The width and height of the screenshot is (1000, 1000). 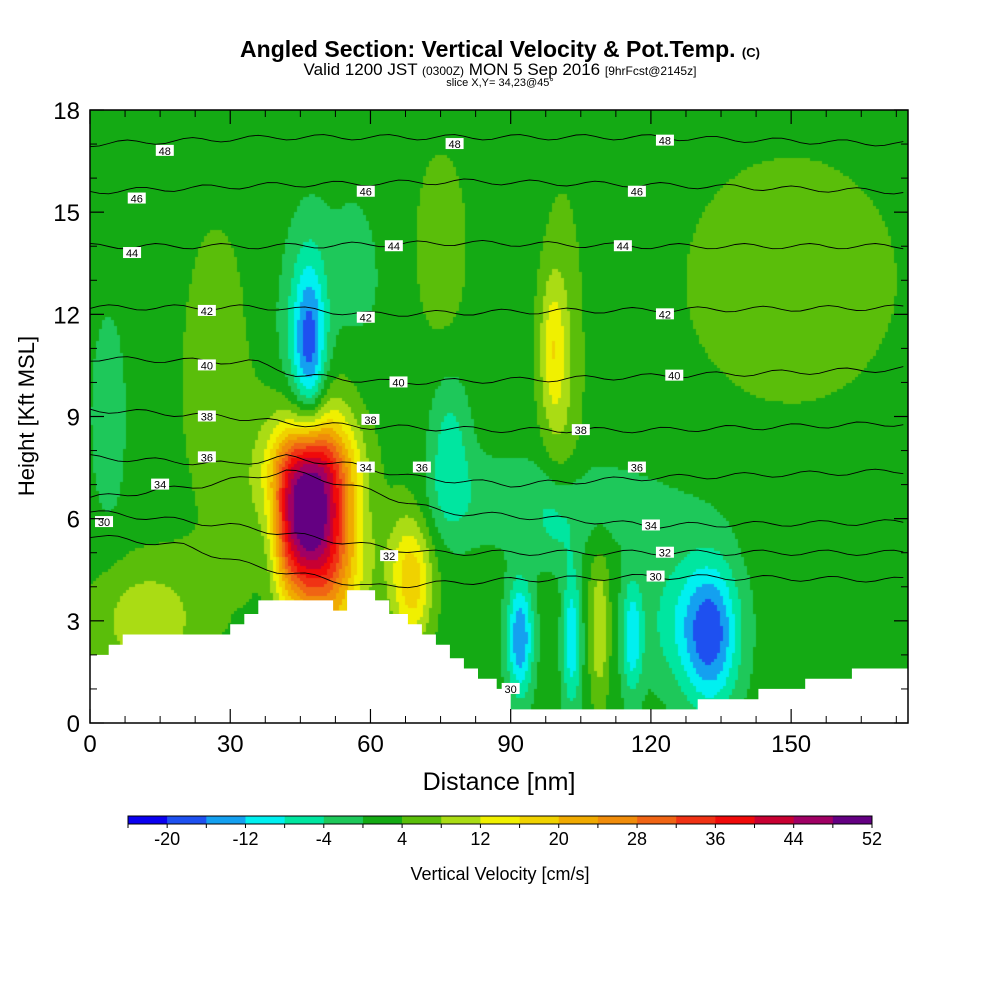 What do you see at coordinates (750, 52) in the screenshot?
I see `chart-title-unit: (C)` at bounding box center [750, 52].